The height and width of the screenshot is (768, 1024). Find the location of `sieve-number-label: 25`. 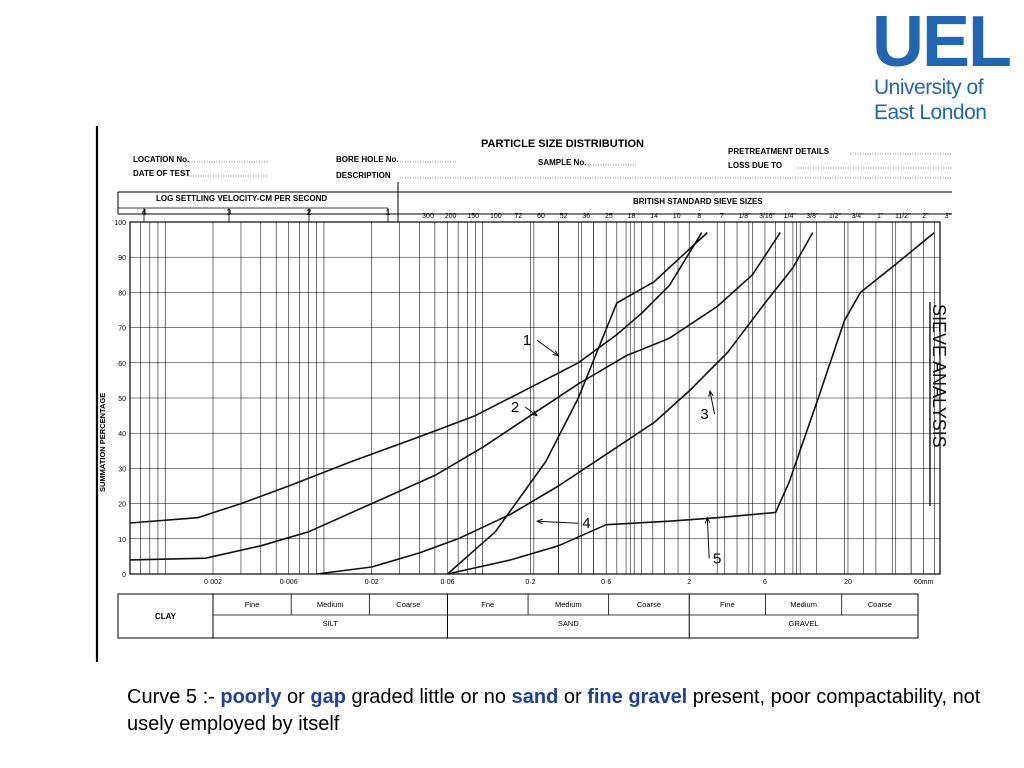

sieve-number-label: 25 is located at coordinates (609, 216).